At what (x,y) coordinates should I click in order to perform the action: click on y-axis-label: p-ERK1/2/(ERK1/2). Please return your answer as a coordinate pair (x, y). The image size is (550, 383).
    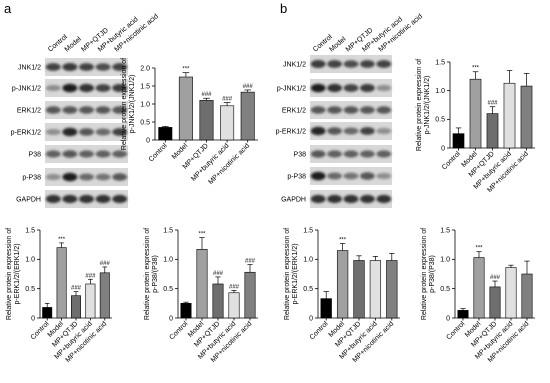
    Looking at the image, I should click on (295, 273).